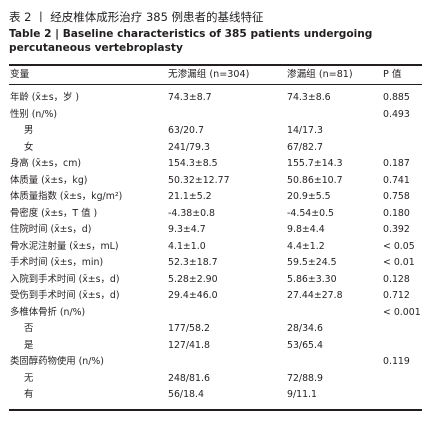  Describe the element at coordinates (399, 246) in the screenshot. I see `p-value: < 0.05` at that location.